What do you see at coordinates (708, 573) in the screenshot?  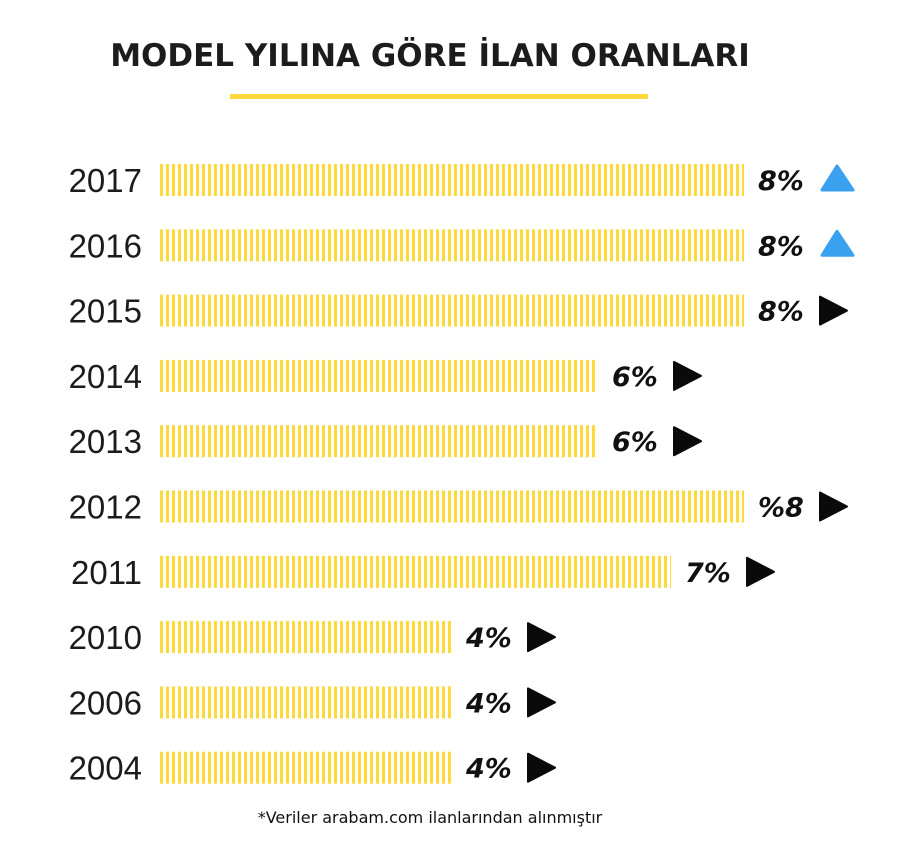 I see `value-label-2011: 7%` at bounding box center [708, 573].